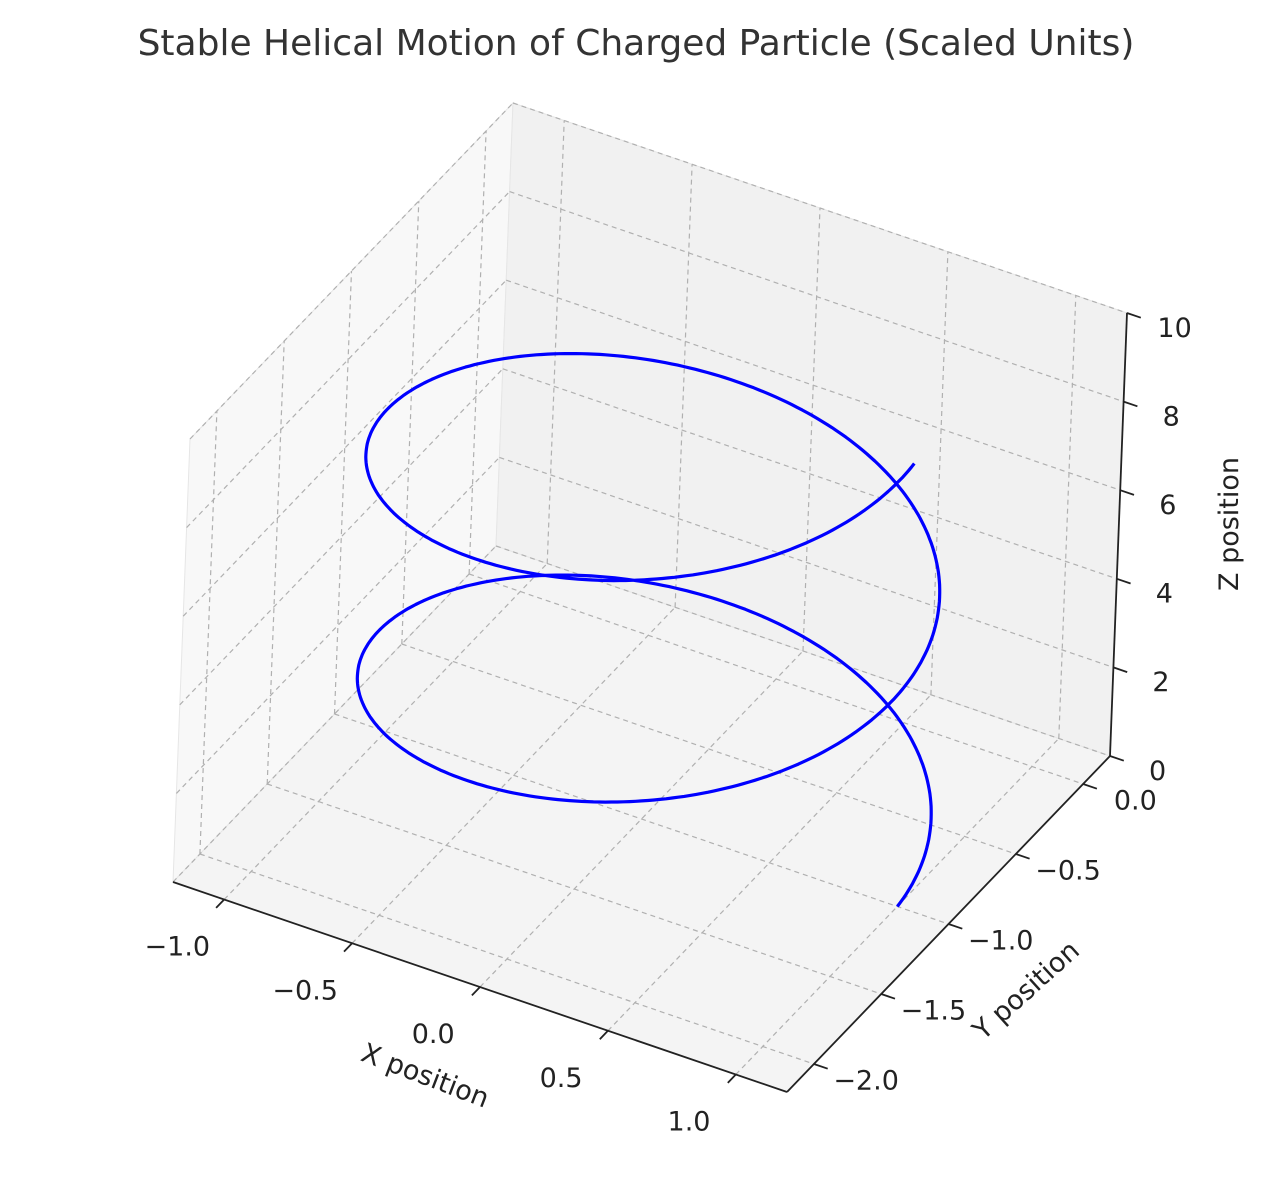 This screenshot has width=1272, height=1180. Describe the element at coordinates (433, 1034) in the screenshot. I see `x-tick-label: 0.0` at that location.